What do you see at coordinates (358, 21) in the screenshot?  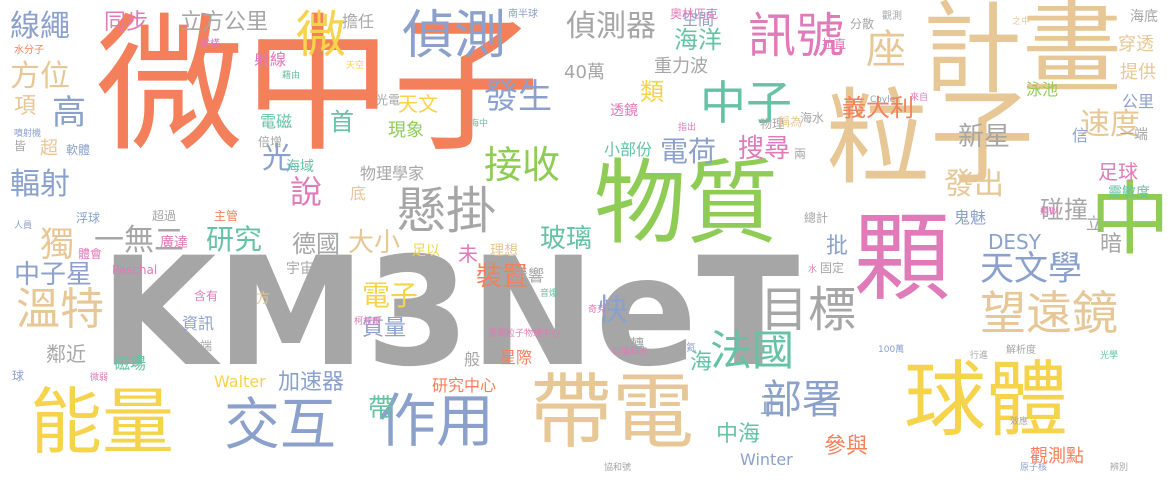 I see `word-serve: 擔任` at bounding box center [358, 21].